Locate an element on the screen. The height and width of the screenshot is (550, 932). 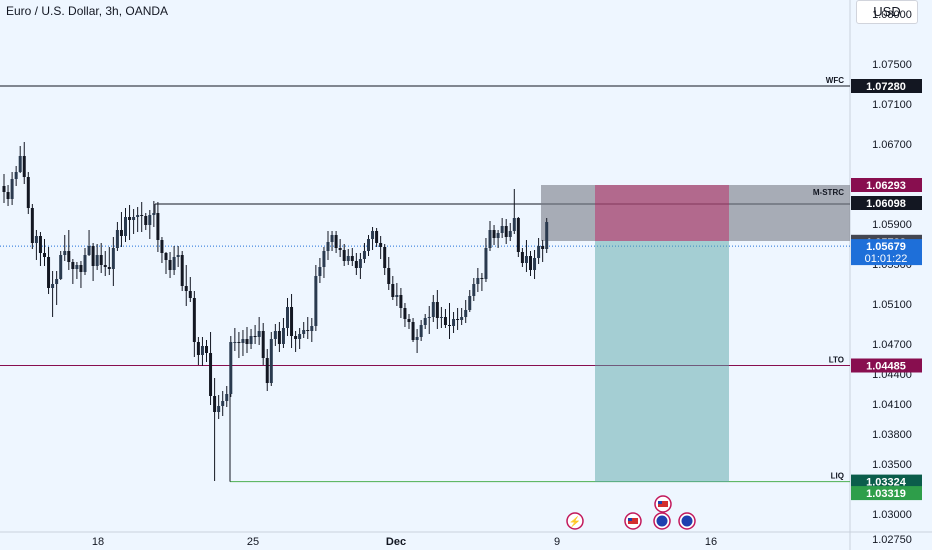
dividend-event-icon is located at coordinates (575, 521).